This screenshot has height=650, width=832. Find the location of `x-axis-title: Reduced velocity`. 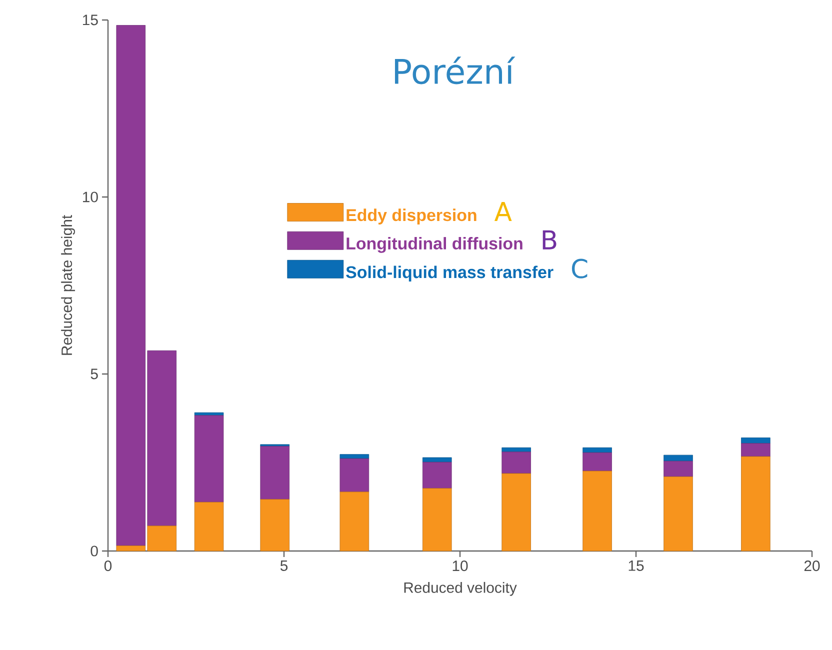

x-axis-title: Reduced velocity is located at coordinates (460, 589).